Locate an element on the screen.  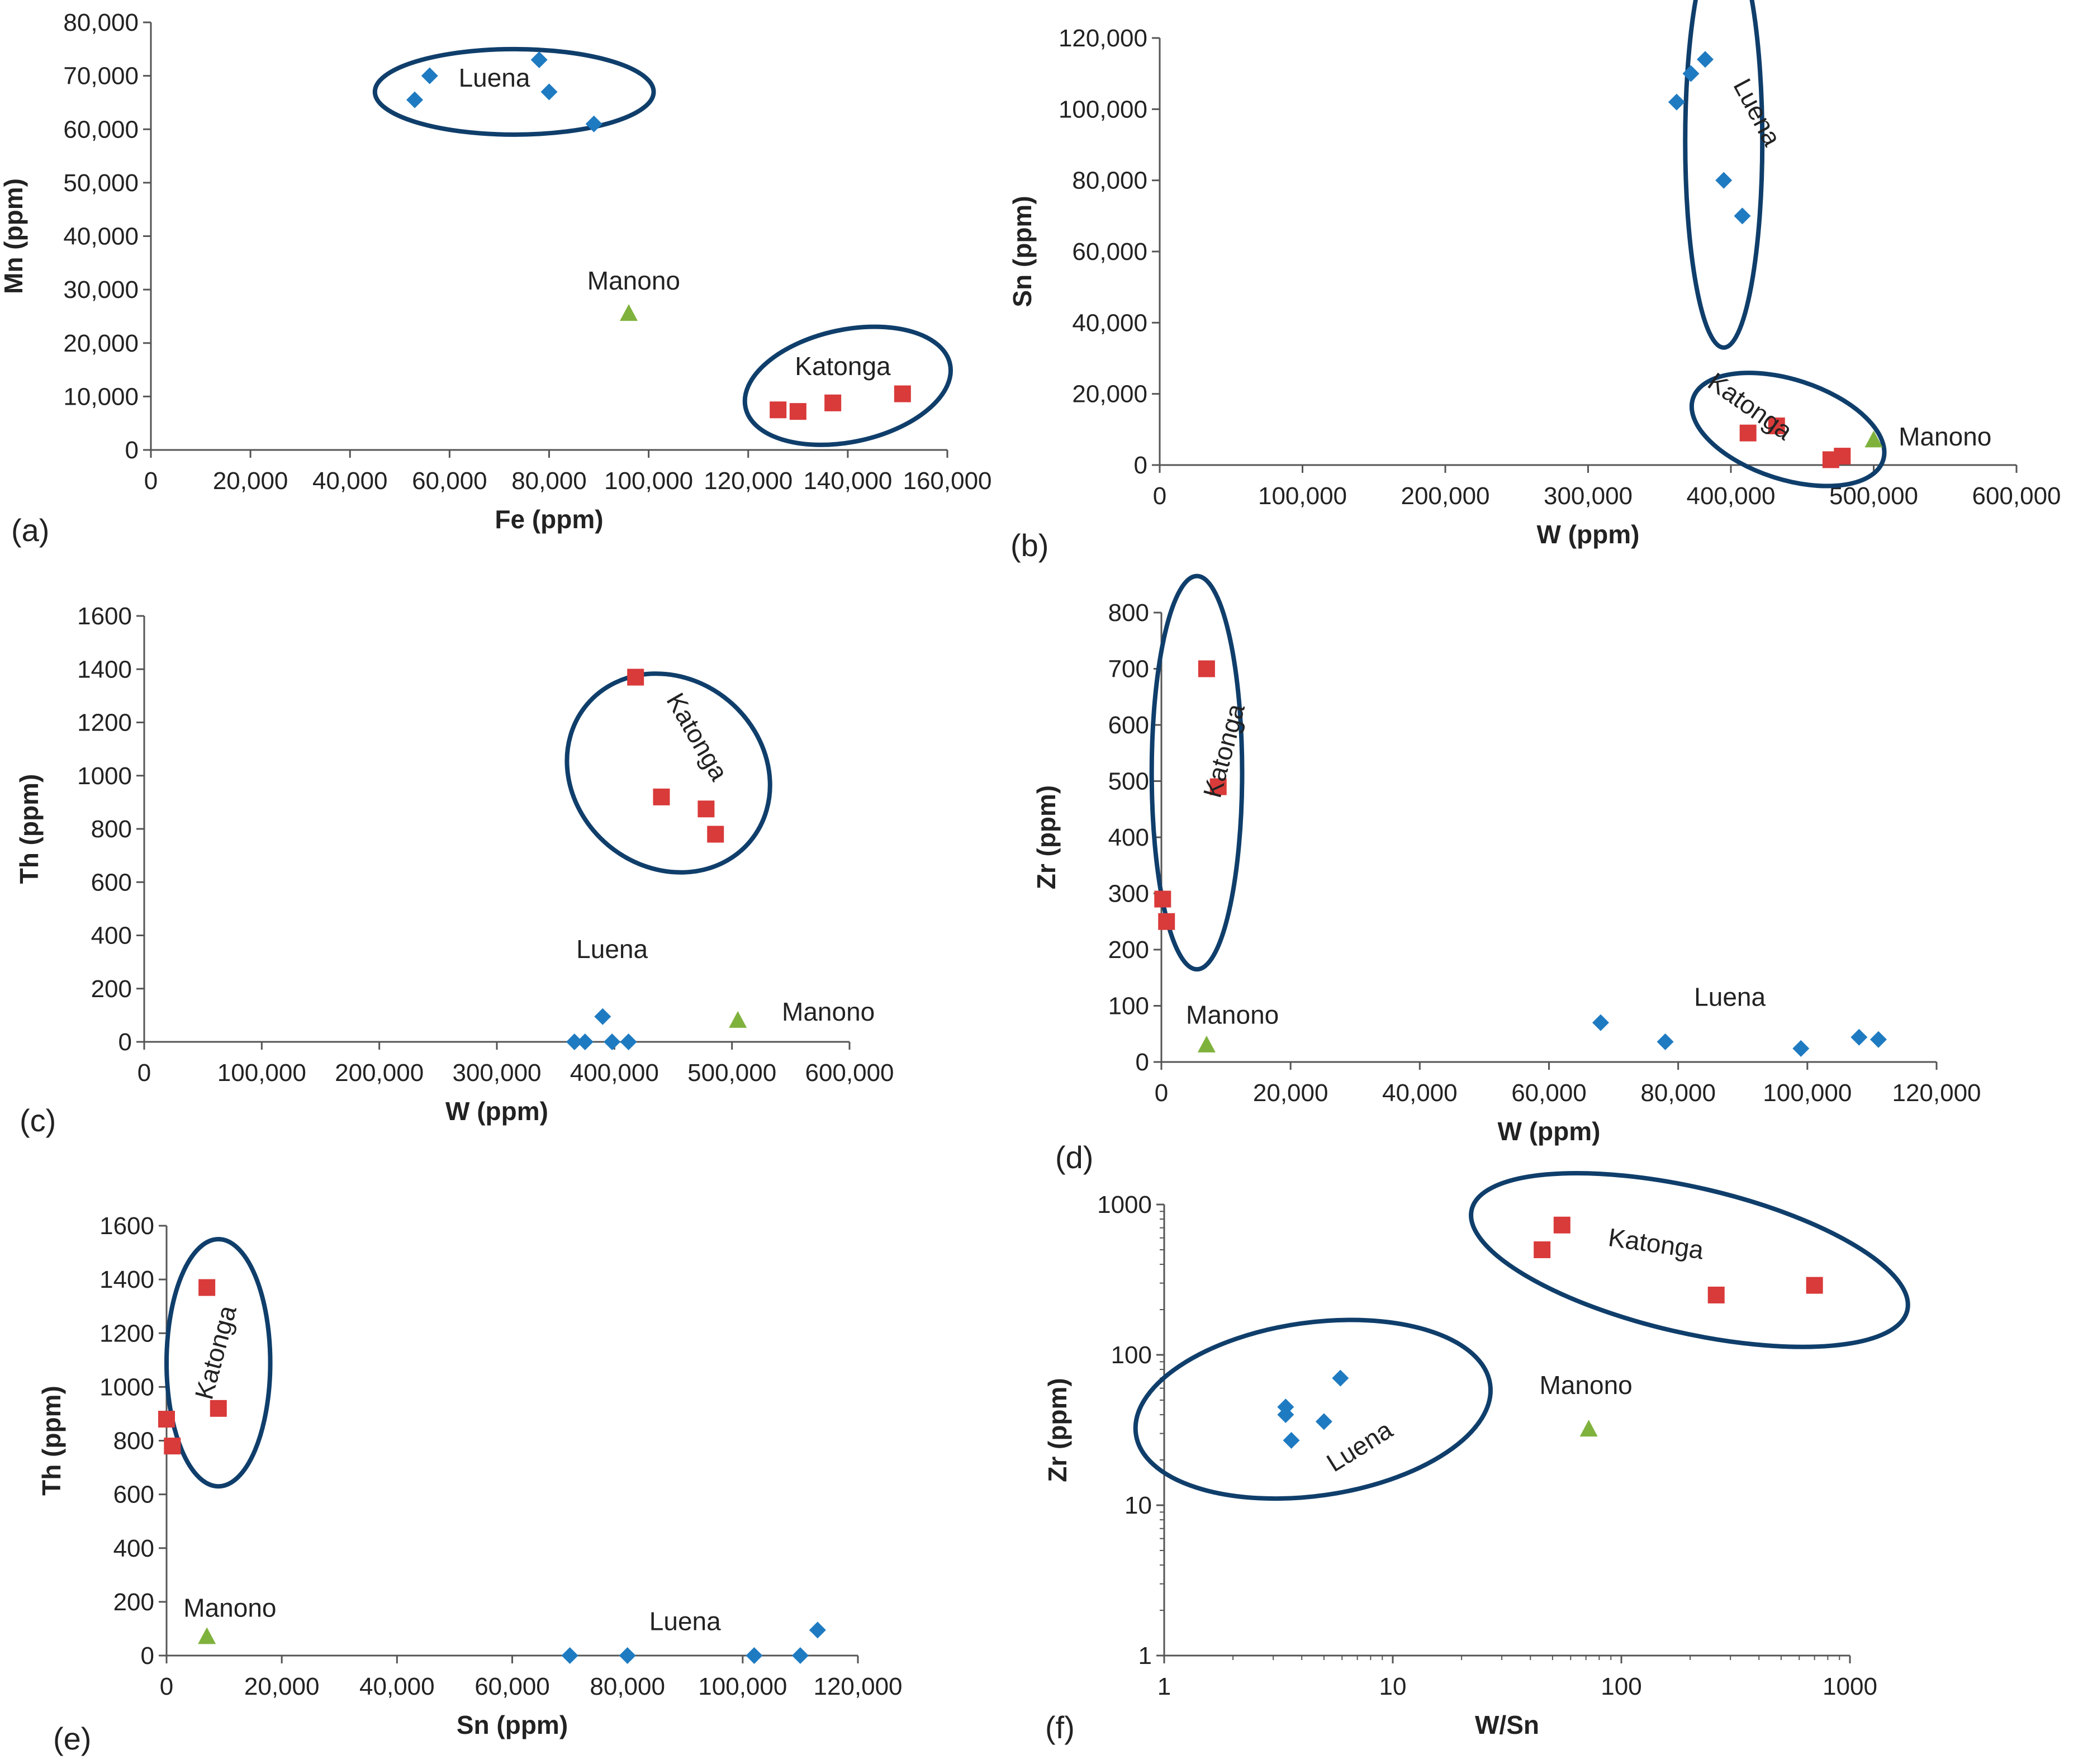
y-tick-label: 80,000 is located at coordinates (1109, 181).